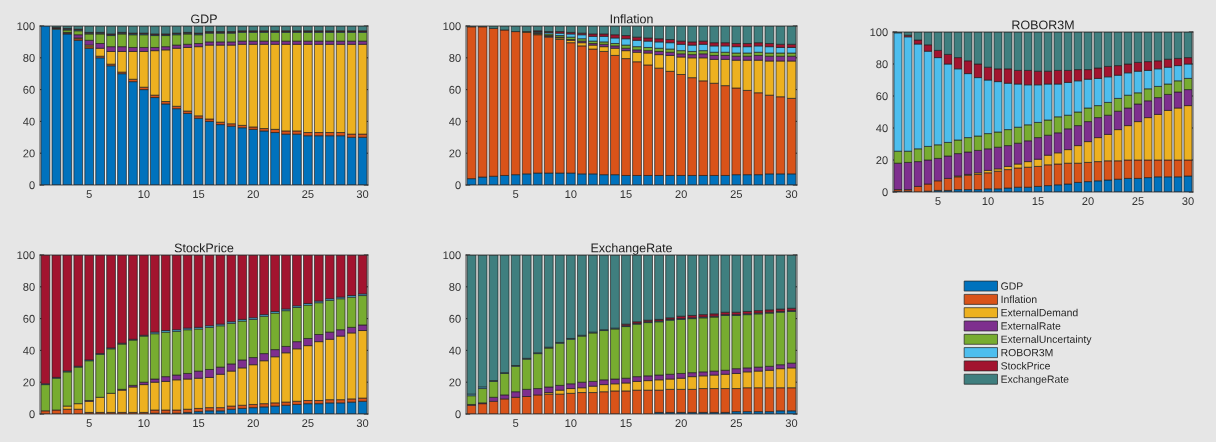 The image size is (1216, 442). What do you see at coordinates (1039, 312) in the screenshot?
I see `legend-label: ExternalDemand` at bounding box center [1039, 312].